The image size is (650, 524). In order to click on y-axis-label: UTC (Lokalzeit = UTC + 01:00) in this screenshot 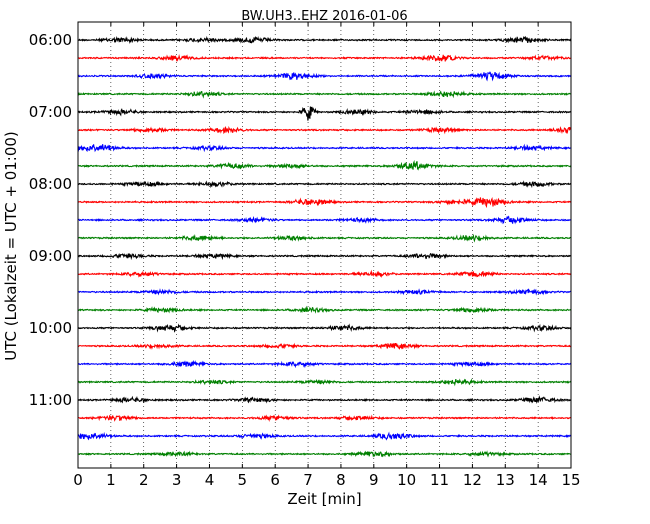, I will do `click(11, 246)`.